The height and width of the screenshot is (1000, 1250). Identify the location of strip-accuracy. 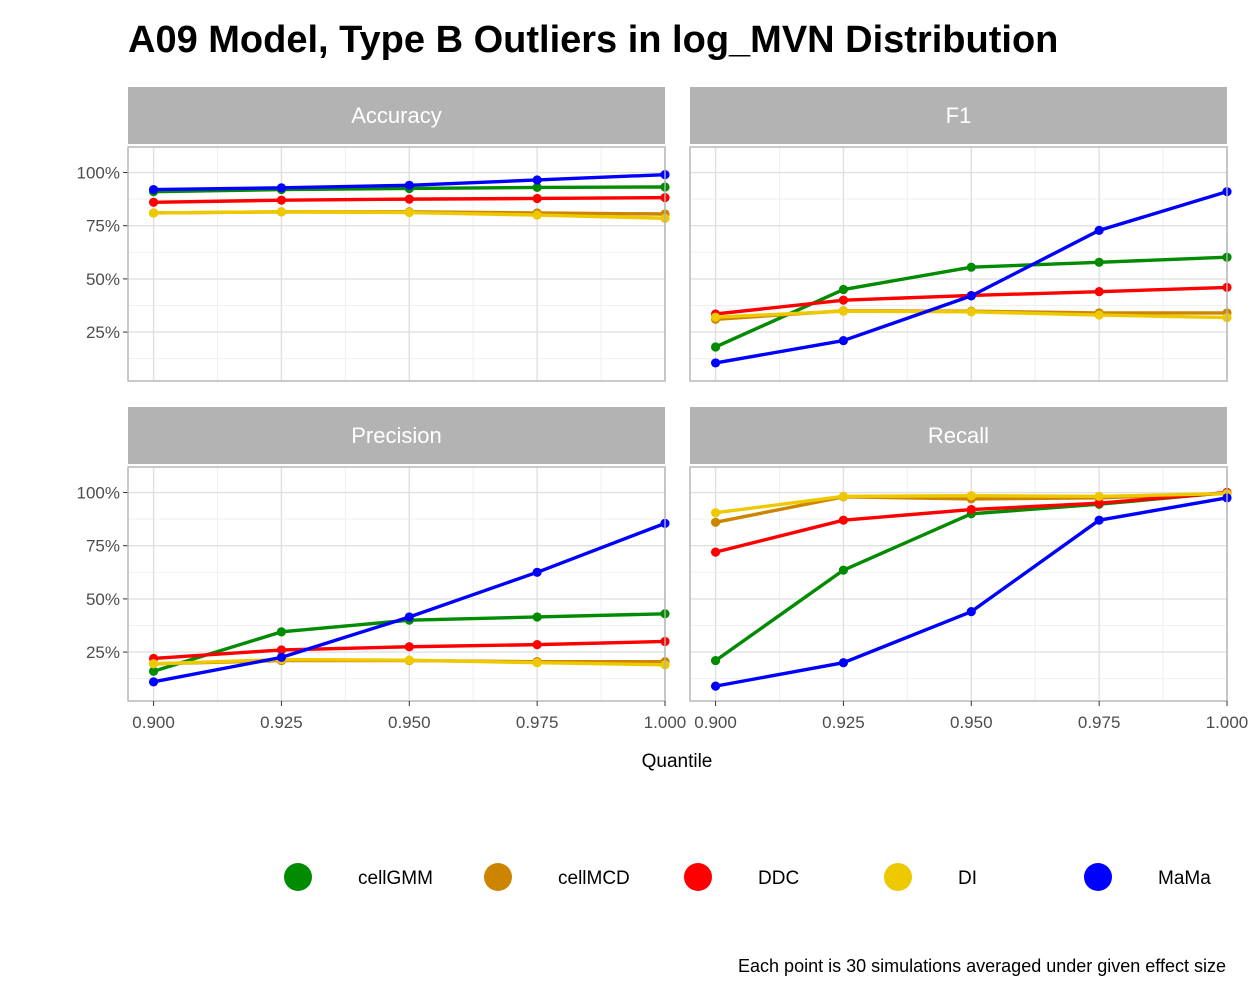
(396, 115).